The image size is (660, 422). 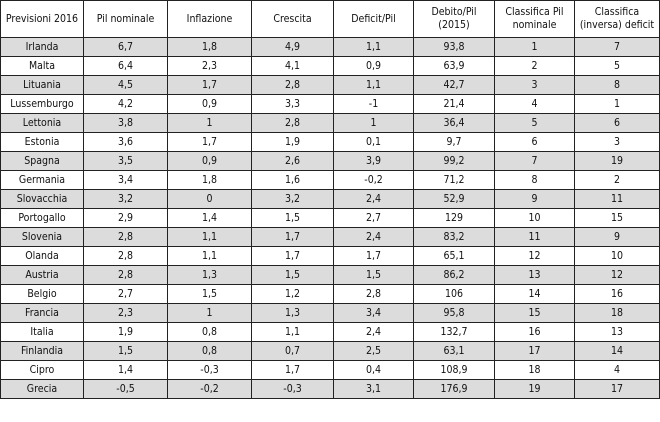 What do you see at coordinates (454, 294) in the screenshot?
I see `debt-gdp-cell: 106` at bounding box center [454, 294].